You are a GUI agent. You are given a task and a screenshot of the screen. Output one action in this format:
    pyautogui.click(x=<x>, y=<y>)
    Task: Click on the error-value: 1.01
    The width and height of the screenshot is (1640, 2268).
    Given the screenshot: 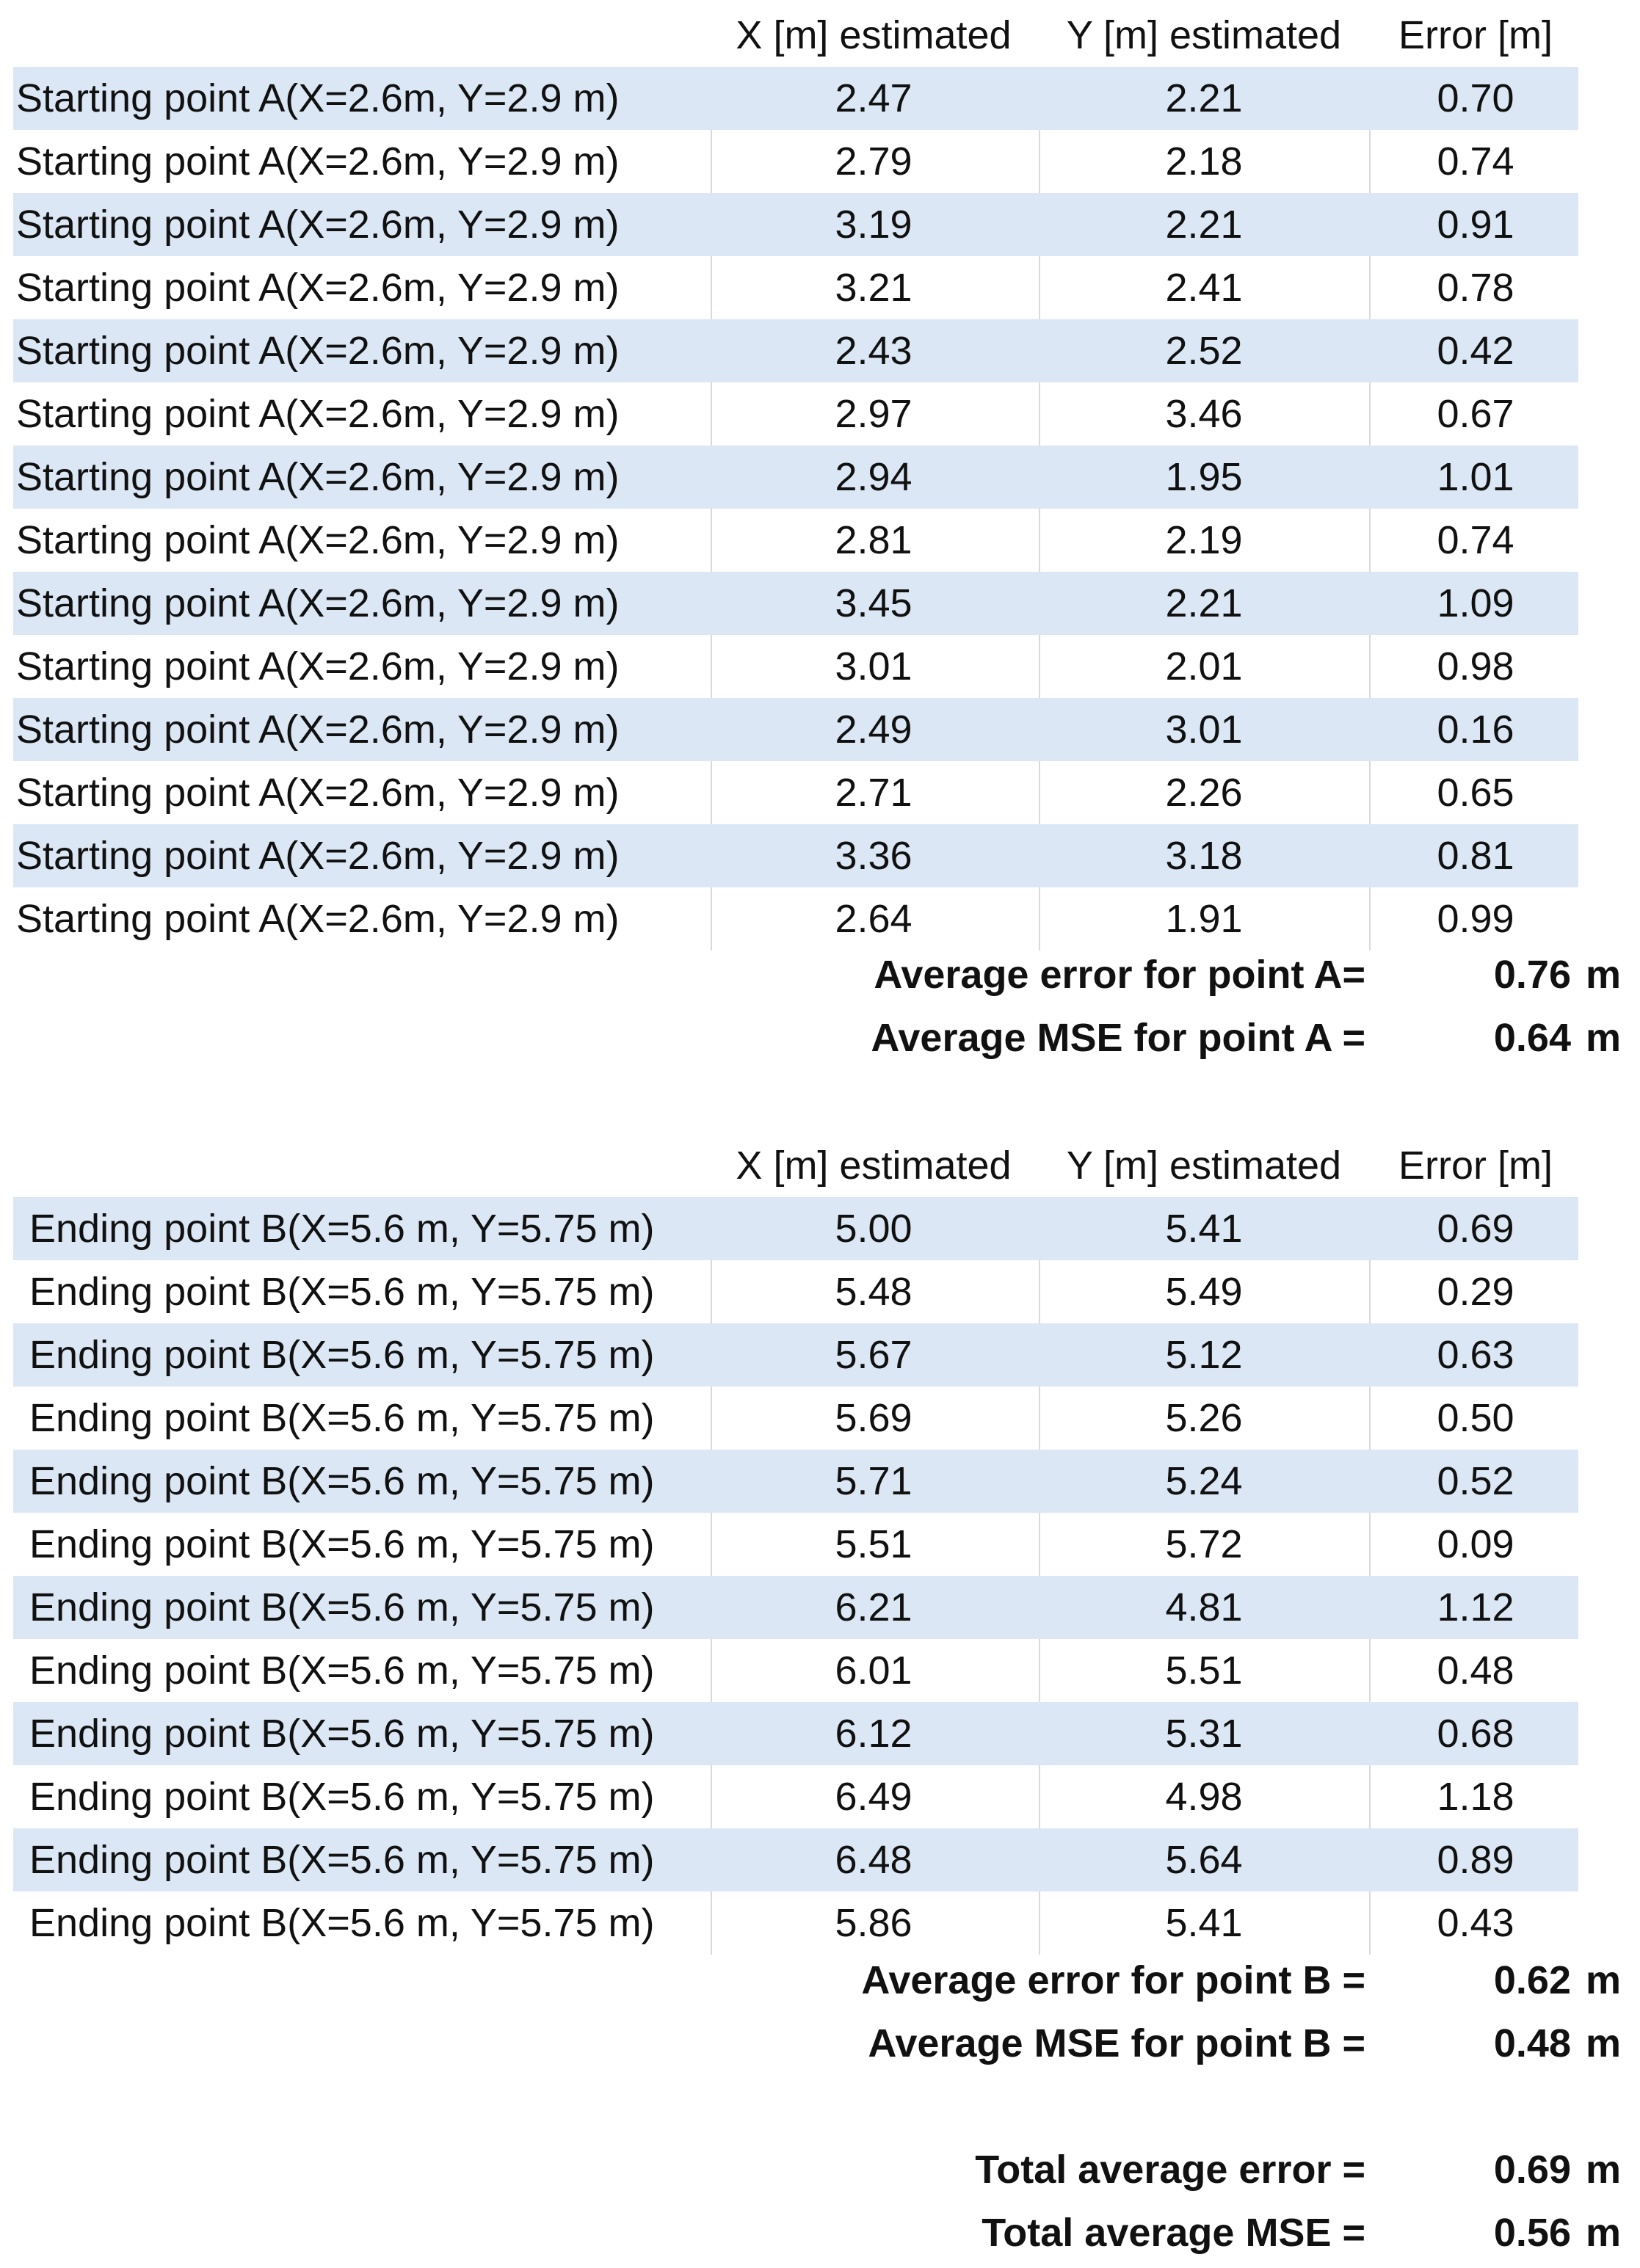 What is the action you would take?
    pyautogui.click(x=1475, y=477)
    